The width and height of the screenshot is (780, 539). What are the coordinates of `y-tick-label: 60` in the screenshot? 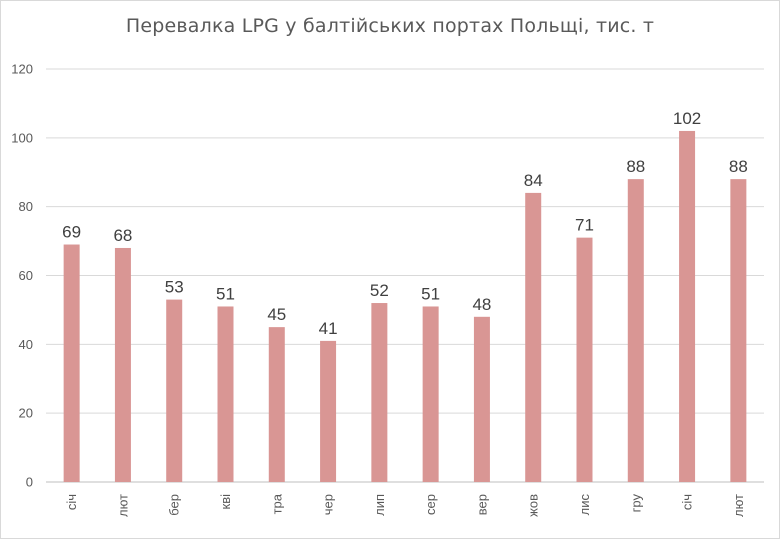 It's located at (26, 275).